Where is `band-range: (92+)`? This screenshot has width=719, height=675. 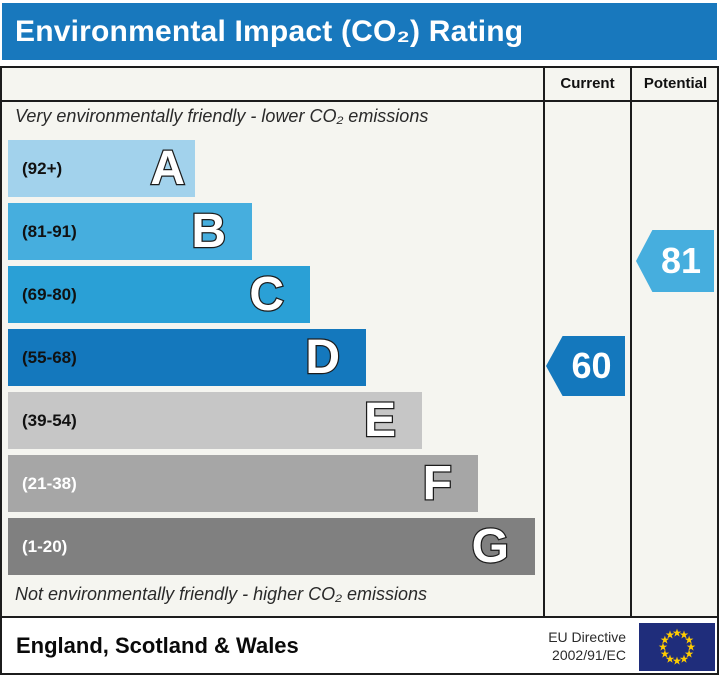
band-range: (92+) is located at coordinates (42, 168).